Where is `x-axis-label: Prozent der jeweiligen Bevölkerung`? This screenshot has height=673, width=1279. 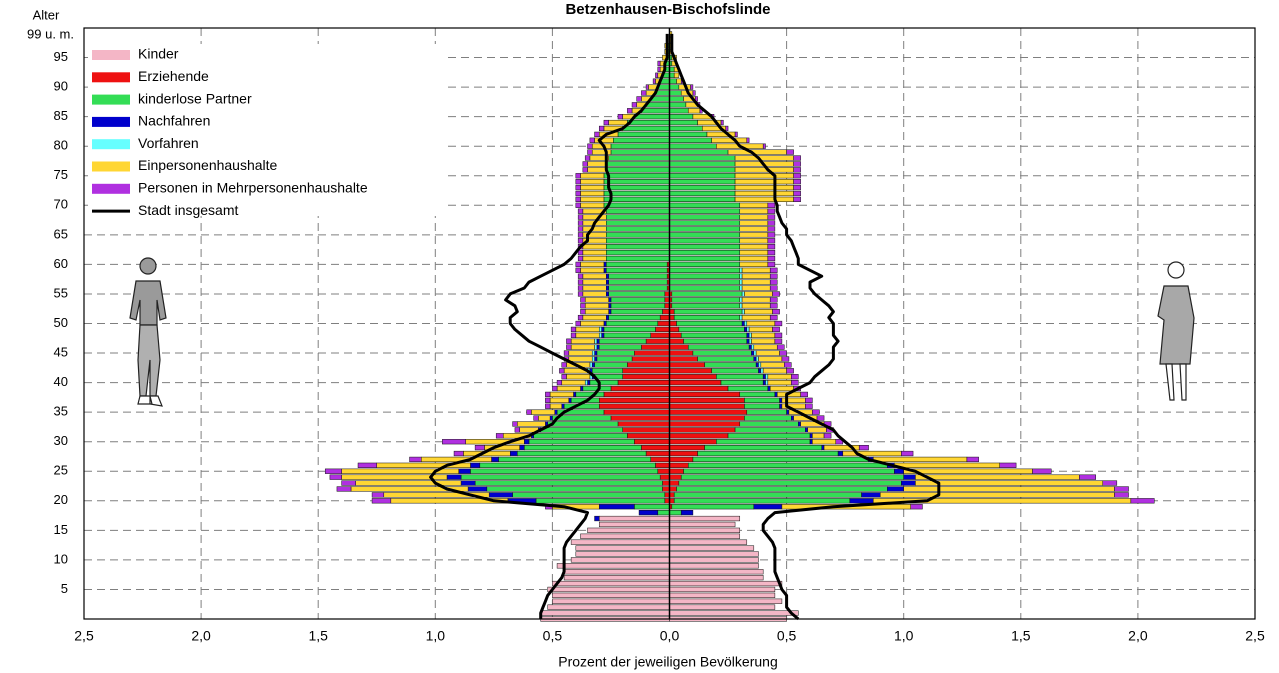 x-axis-label: Prozent der jeweiligen Bevölkerung is located at coordinates (667, 662).